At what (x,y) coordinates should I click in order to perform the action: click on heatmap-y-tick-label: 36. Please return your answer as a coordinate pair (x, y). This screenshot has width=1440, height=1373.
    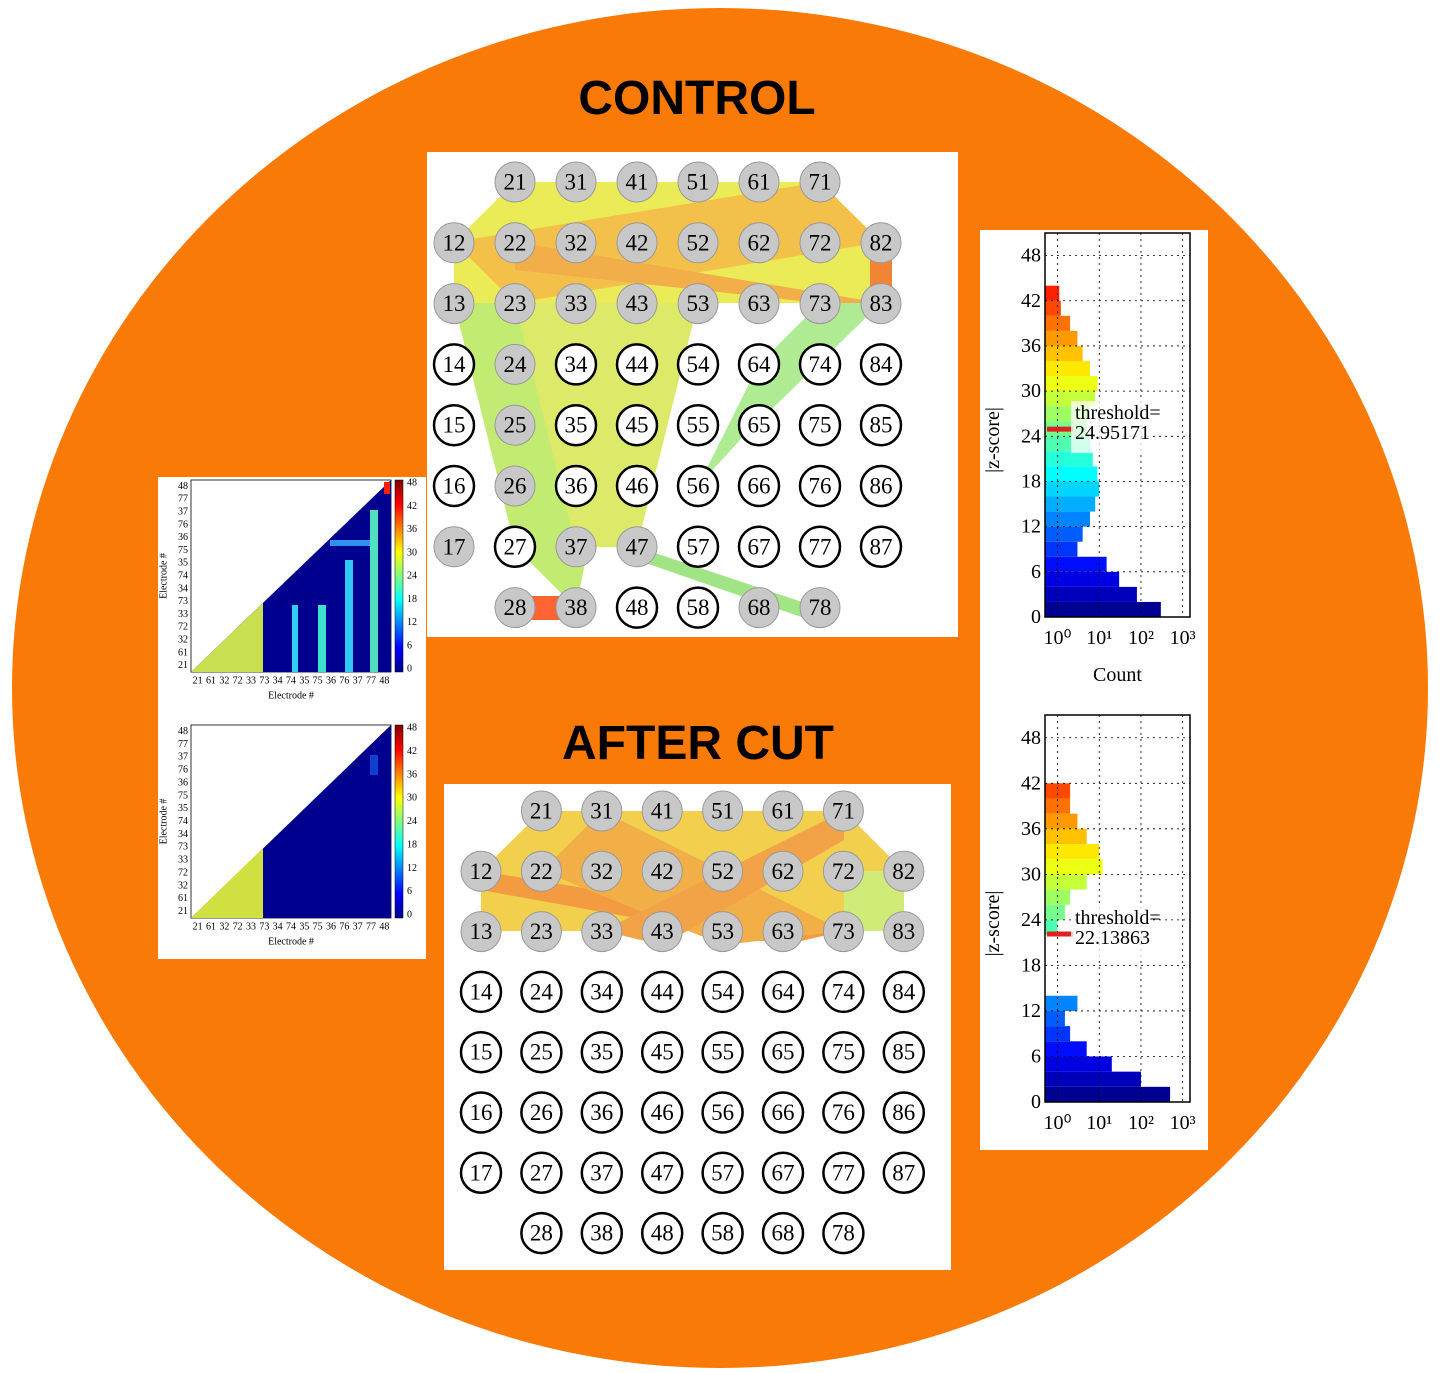
    Looking at the image, I should click on (183, 782).